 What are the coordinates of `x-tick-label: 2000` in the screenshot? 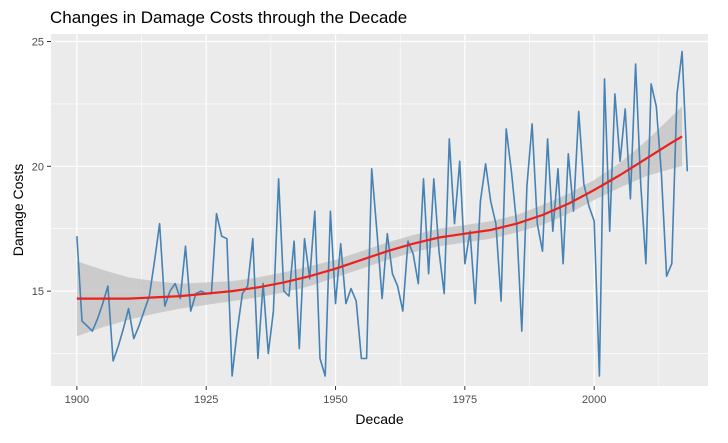 It's located at (594, 400).